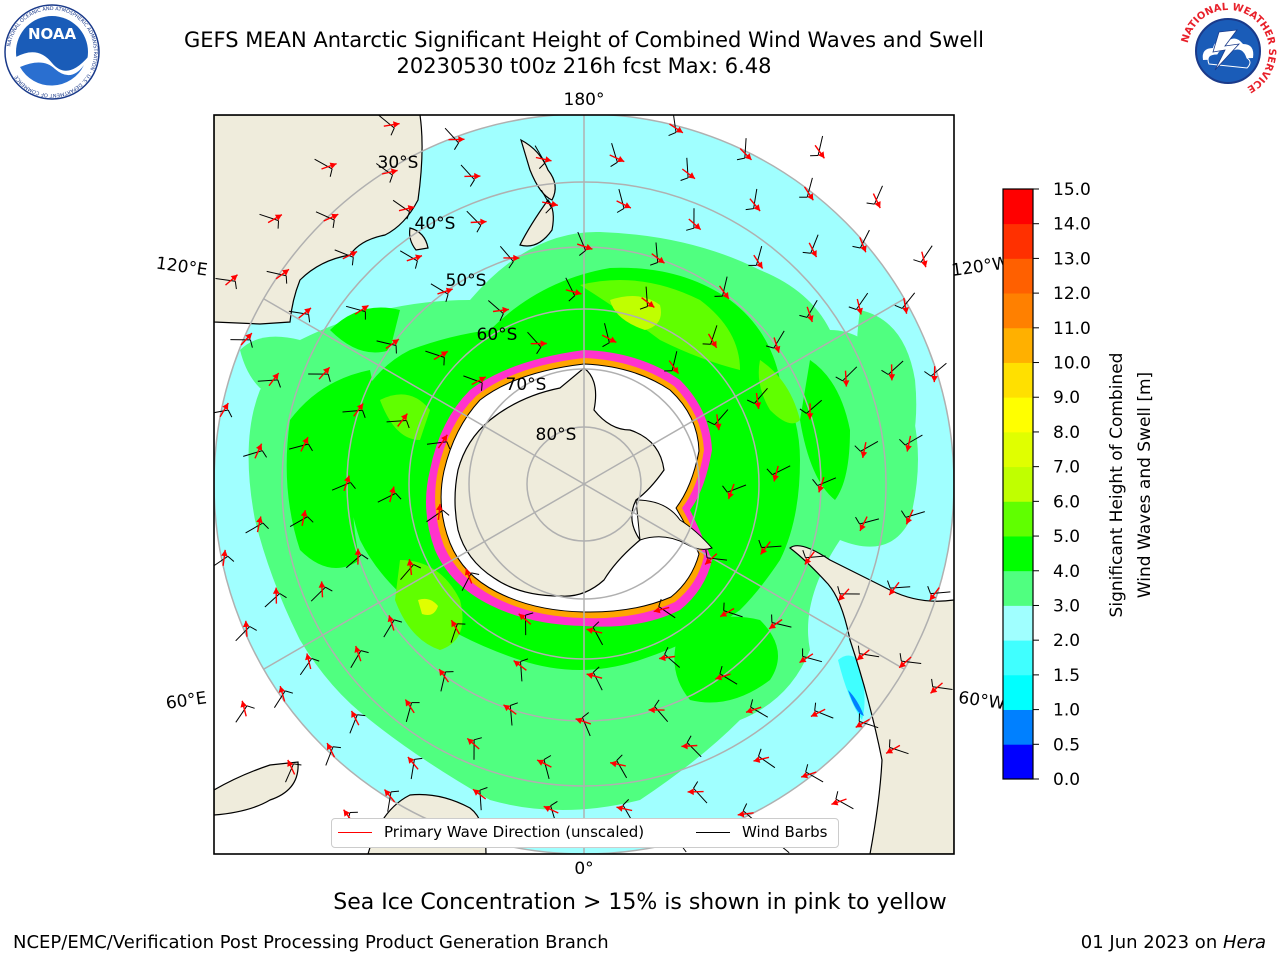 The width and height of the screenshot is (1280, 960). What do you see at coordinates (355, 832) in the screenshot?
I see `legend-wave-line` at bounding box center [355, 832].